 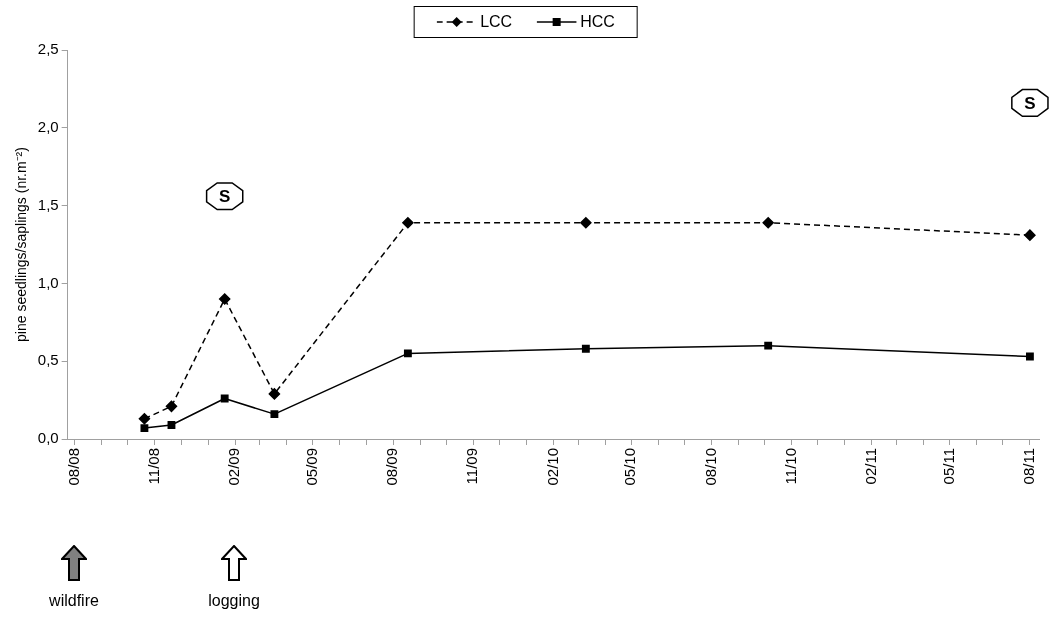 I want to click on x-tick-label: 02/11, so click(x=871, y=466).